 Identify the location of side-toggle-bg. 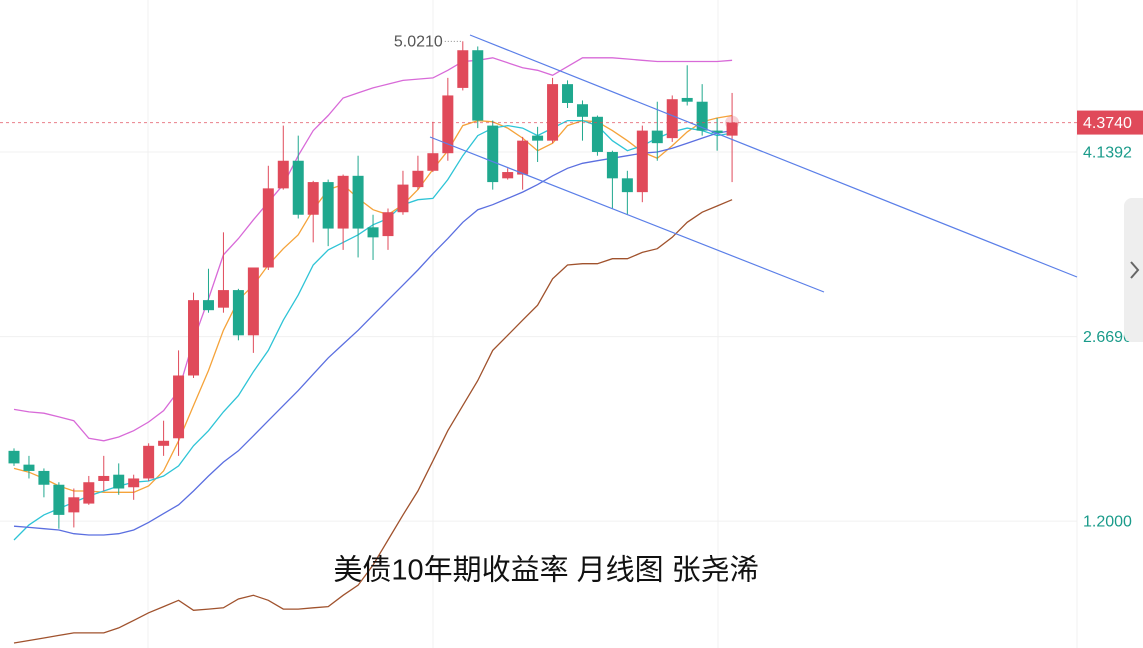
(1133, 270).